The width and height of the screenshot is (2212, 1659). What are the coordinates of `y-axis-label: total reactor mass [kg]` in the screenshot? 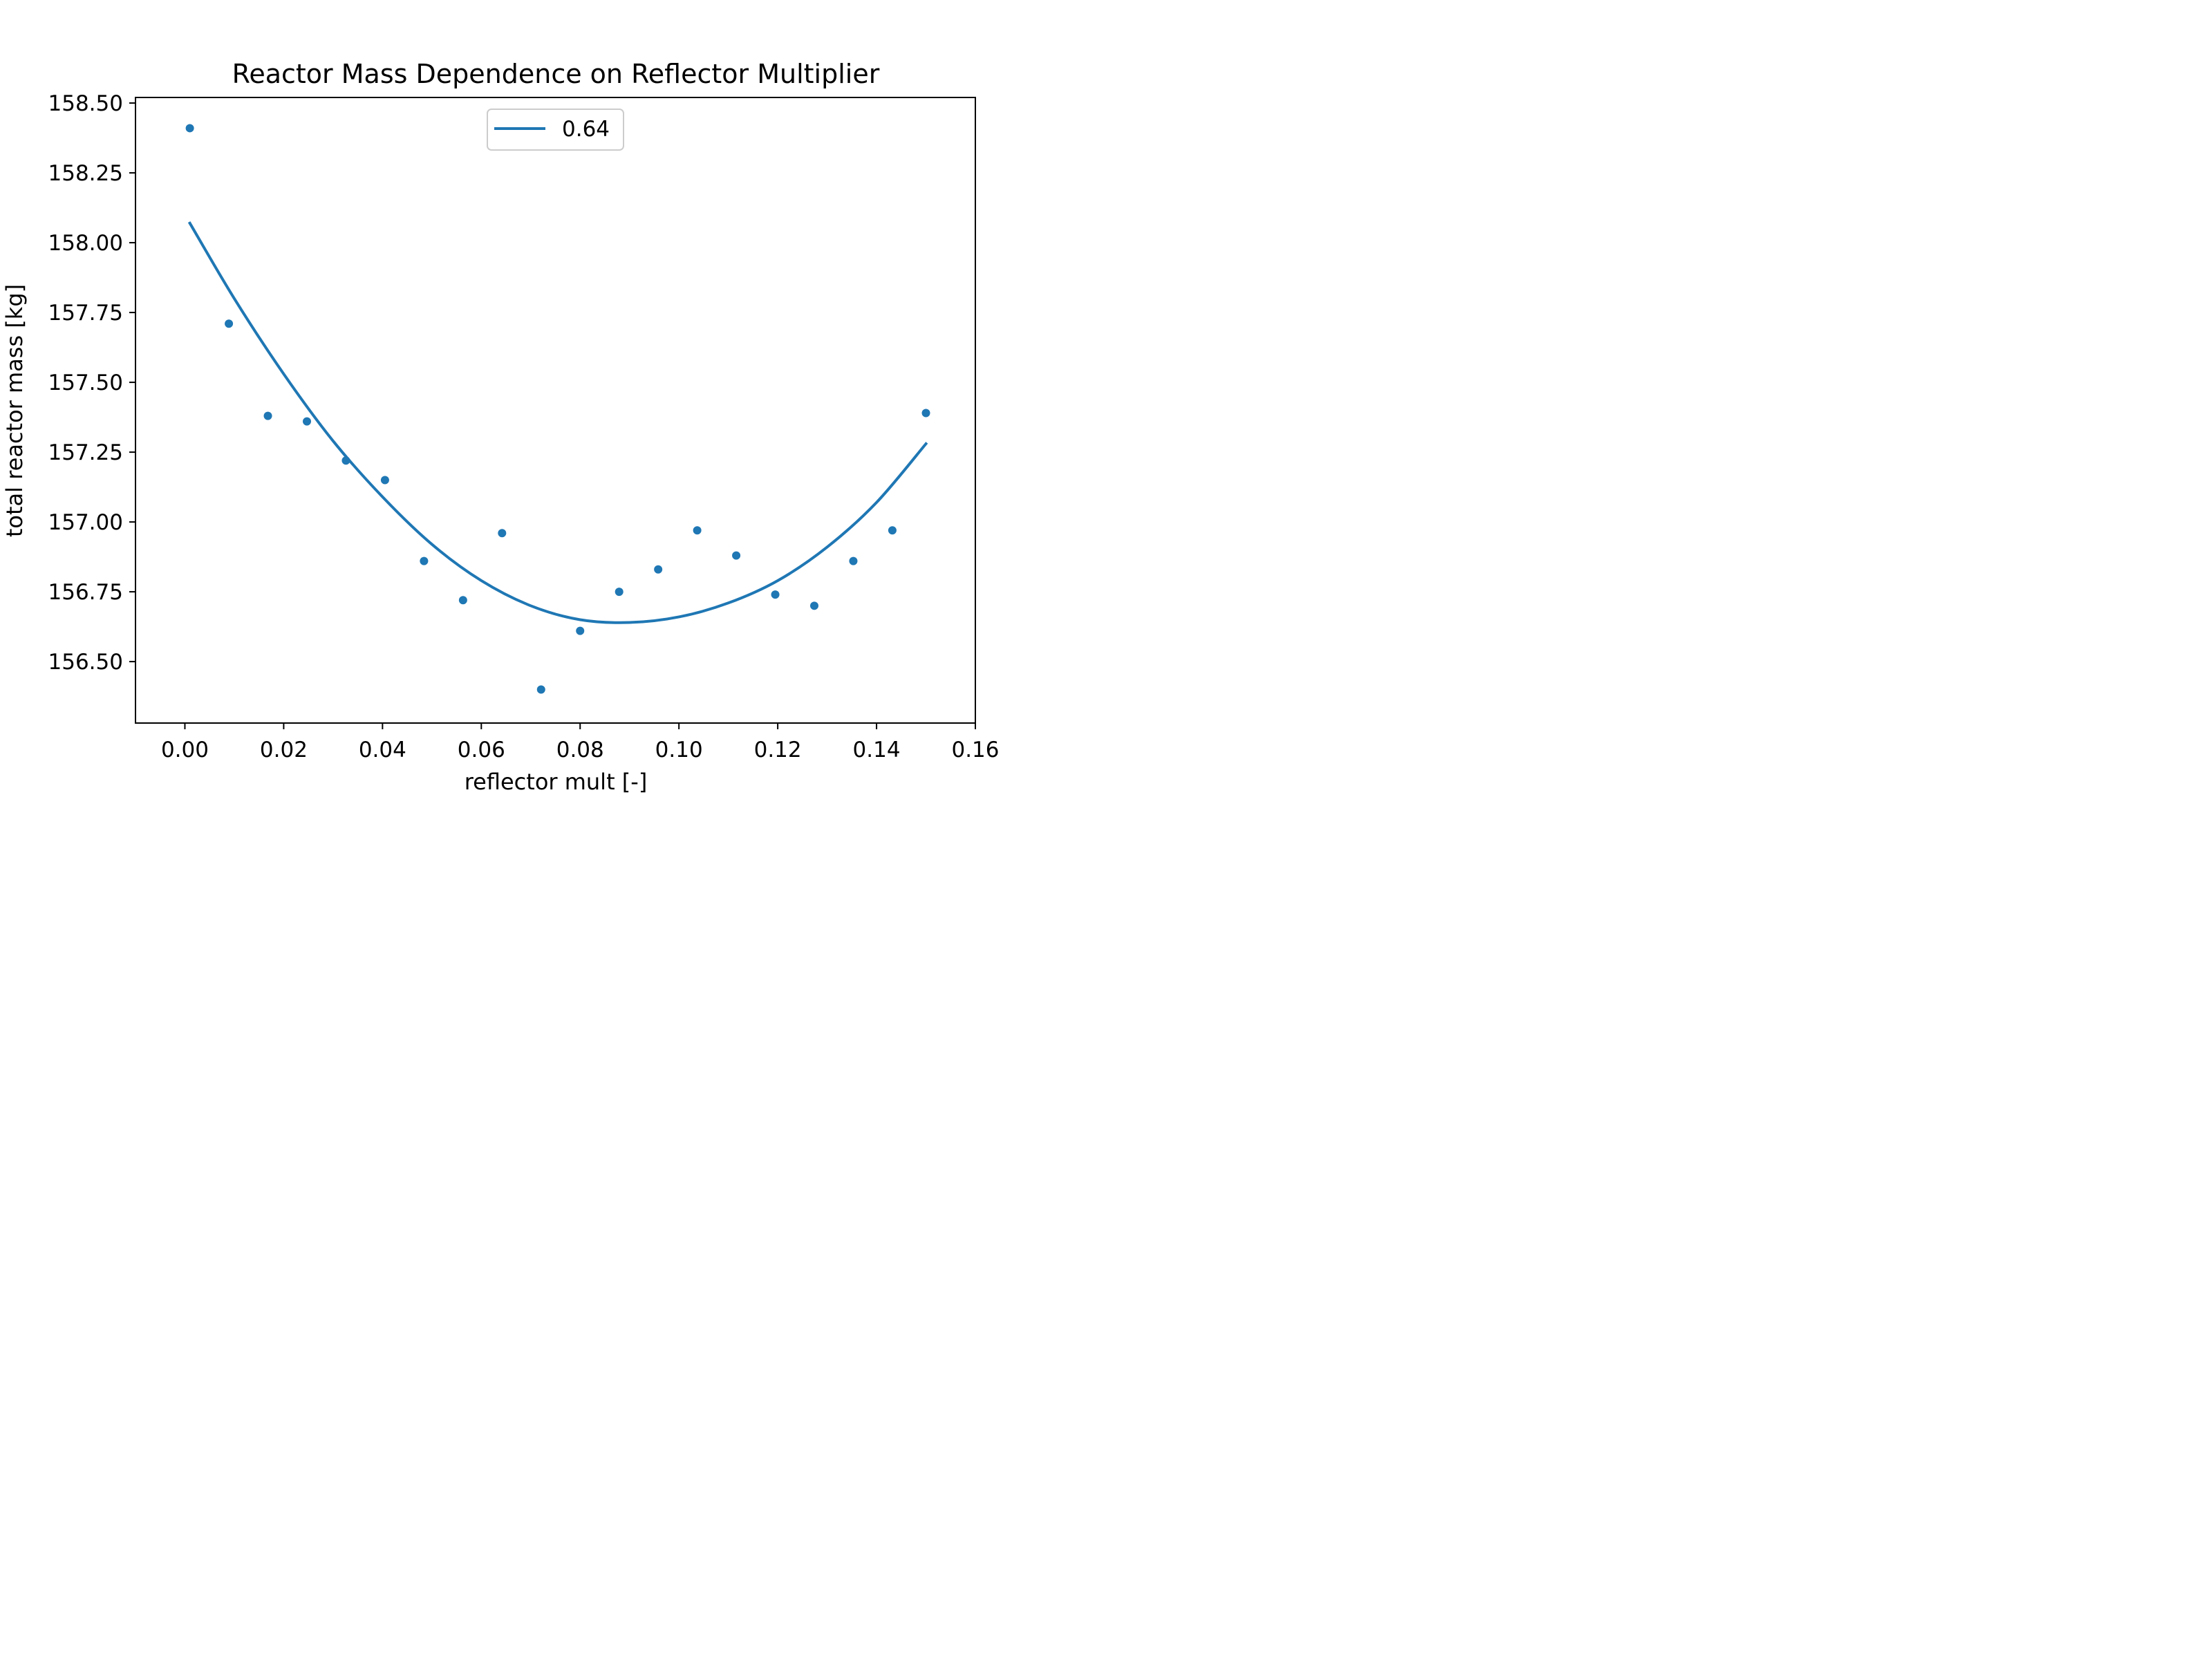 It's located at (14, 411).